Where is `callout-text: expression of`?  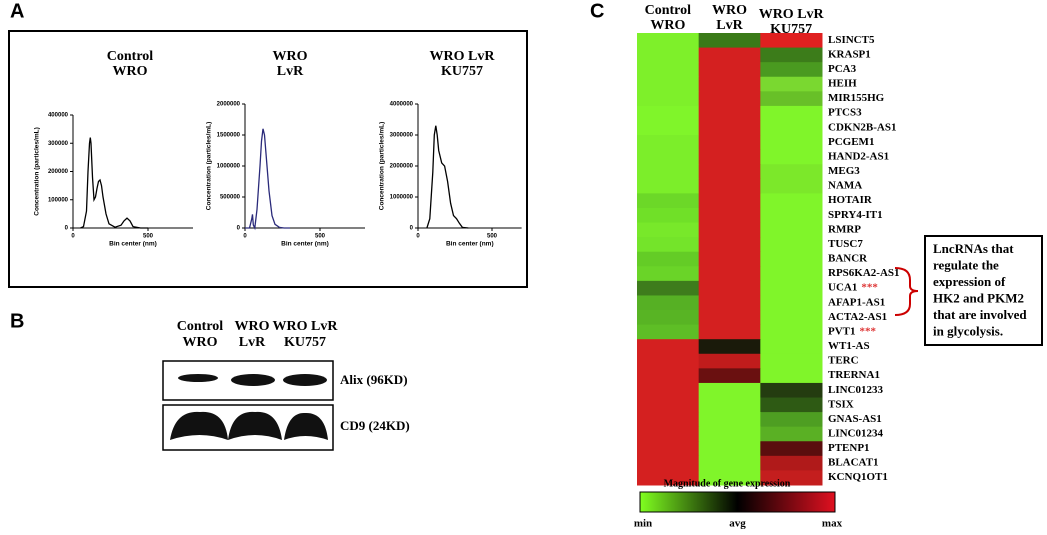 callout-text: expression of is located at coordinates (969, 281).